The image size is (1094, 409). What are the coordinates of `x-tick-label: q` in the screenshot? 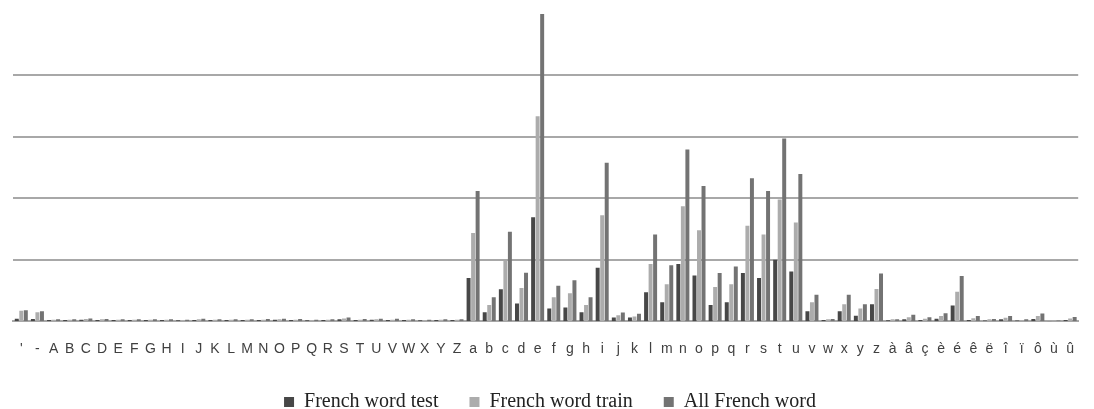 It's located at (731, 348).